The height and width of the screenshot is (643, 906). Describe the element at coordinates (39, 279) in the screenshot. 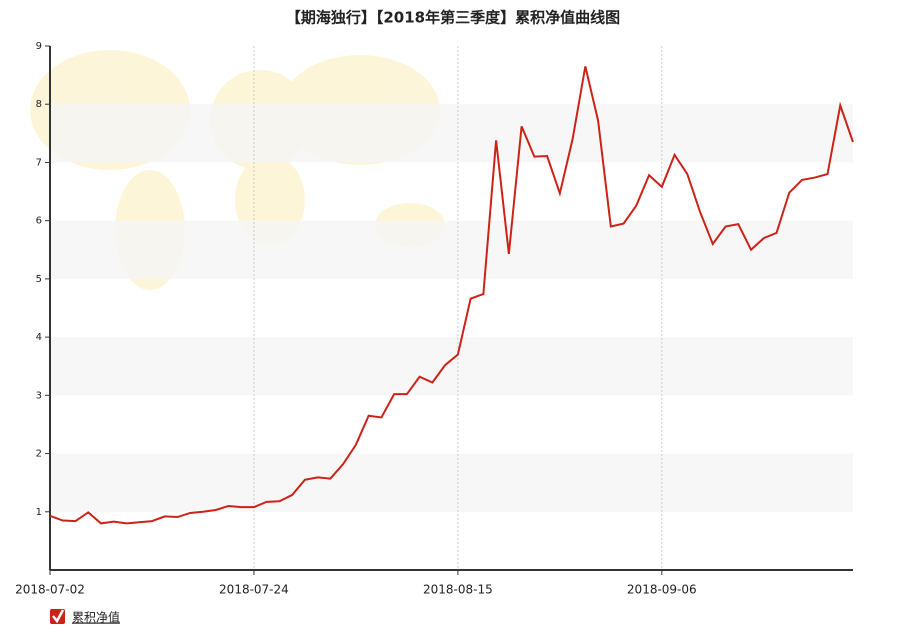

I see `y-tick-label: 5` at that location.